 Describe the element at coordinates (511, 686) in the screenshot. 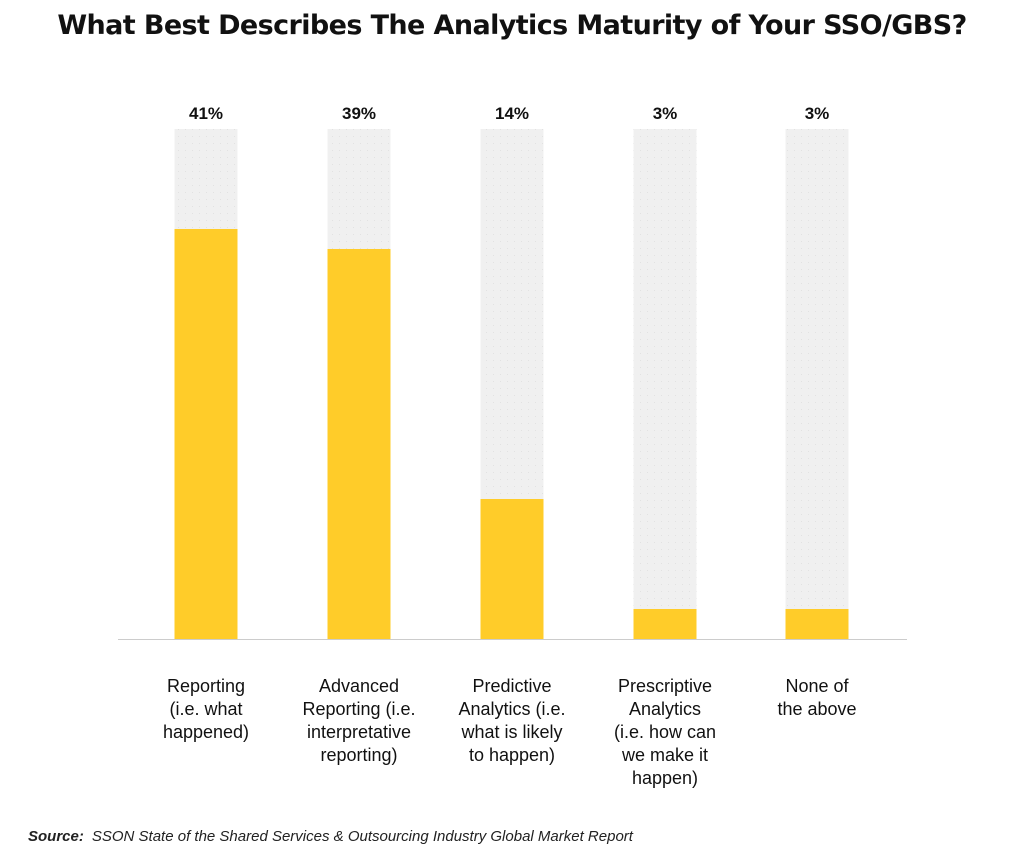

I see `category-label-line: Predictive` at that location.